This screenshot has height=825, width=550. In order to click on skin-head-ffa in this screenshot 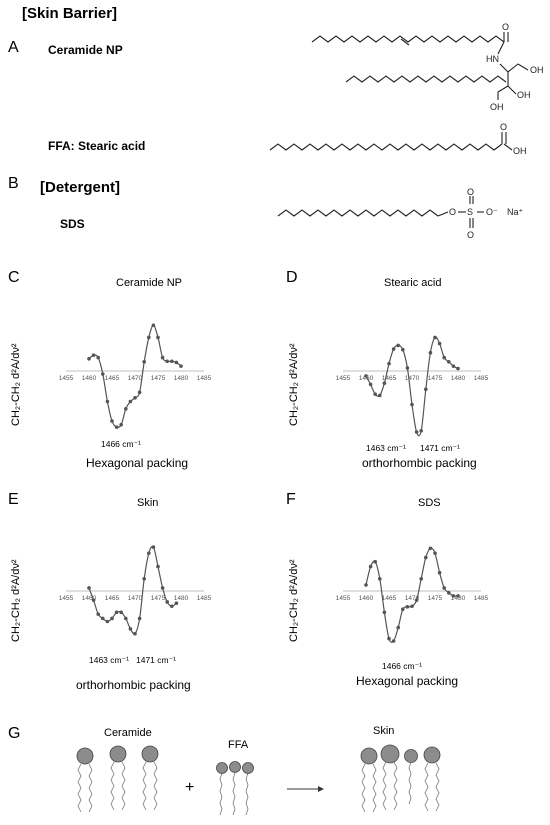, I will do `click(411, 756)`.